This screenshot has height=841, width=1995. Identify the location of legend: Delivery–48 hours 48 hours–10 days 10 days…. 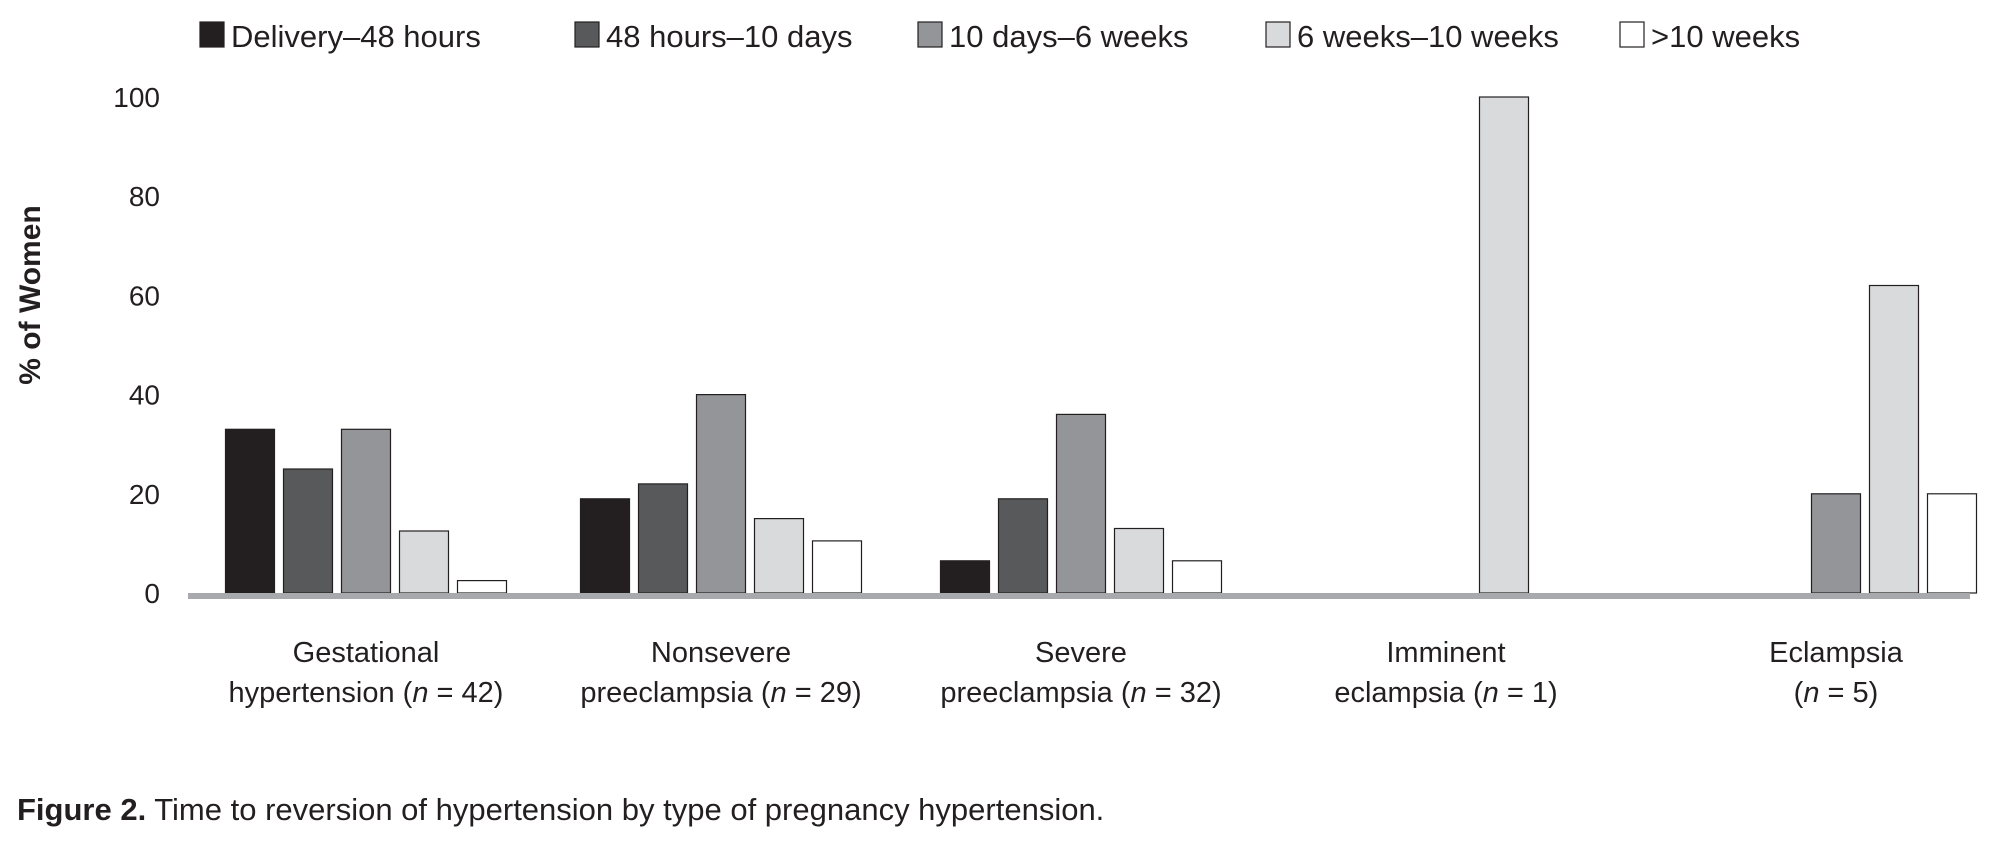
(999, 36).